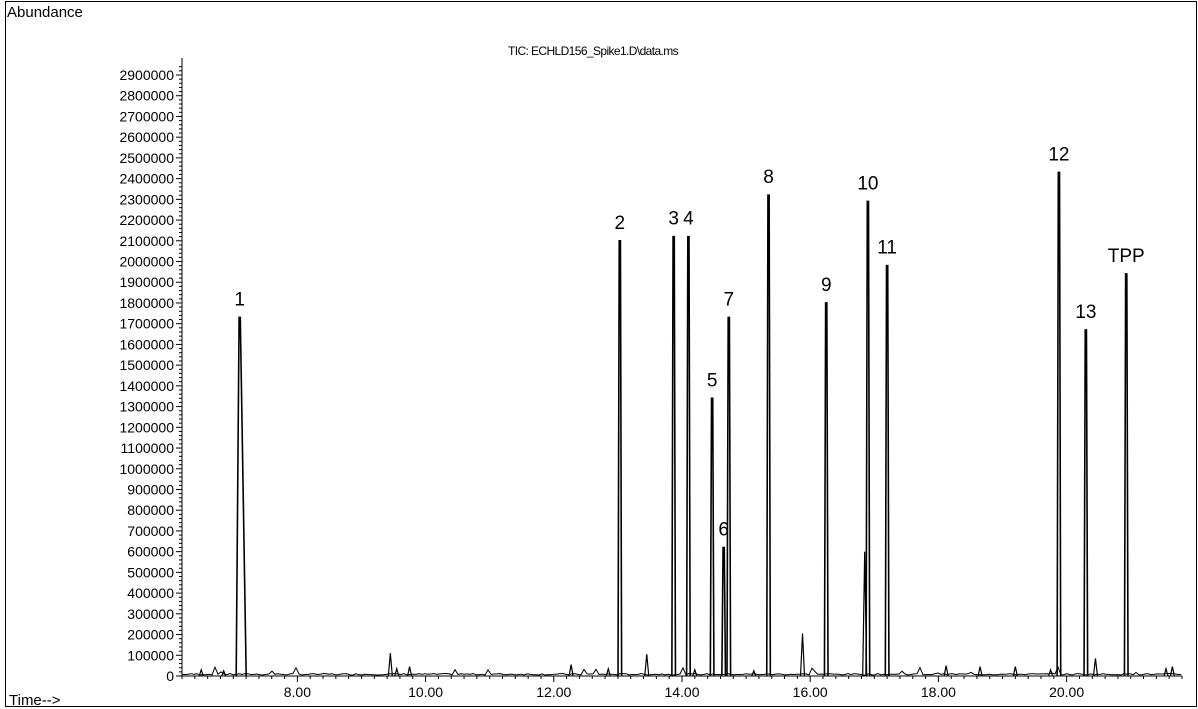  I want to click on y-tick-label: 300000, so click(150, 614).